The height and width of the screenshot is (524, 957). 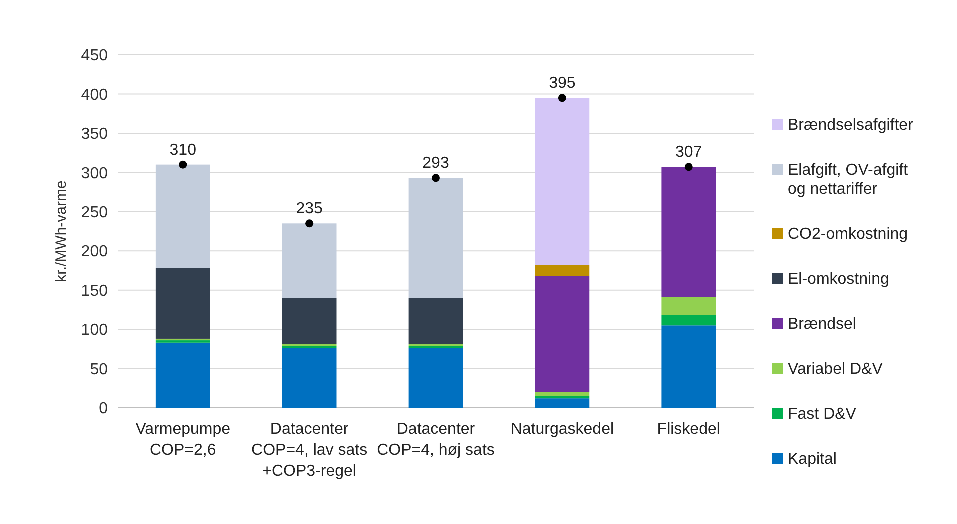 I want to click on legend-label: Fast D&V, so click(x=822, y=414).